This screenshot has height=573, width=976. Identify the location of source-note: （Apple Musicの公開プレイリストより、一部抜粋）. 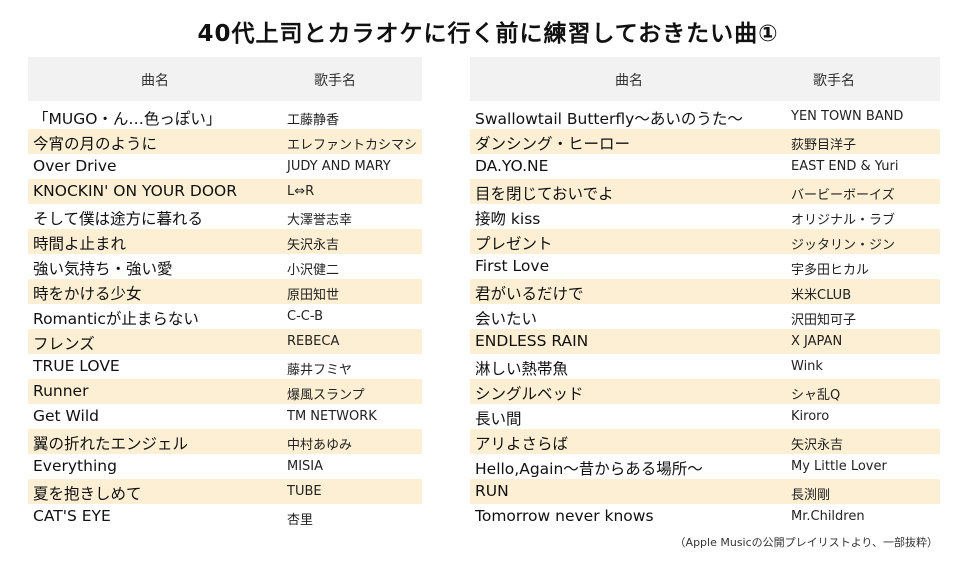
(806, 542).